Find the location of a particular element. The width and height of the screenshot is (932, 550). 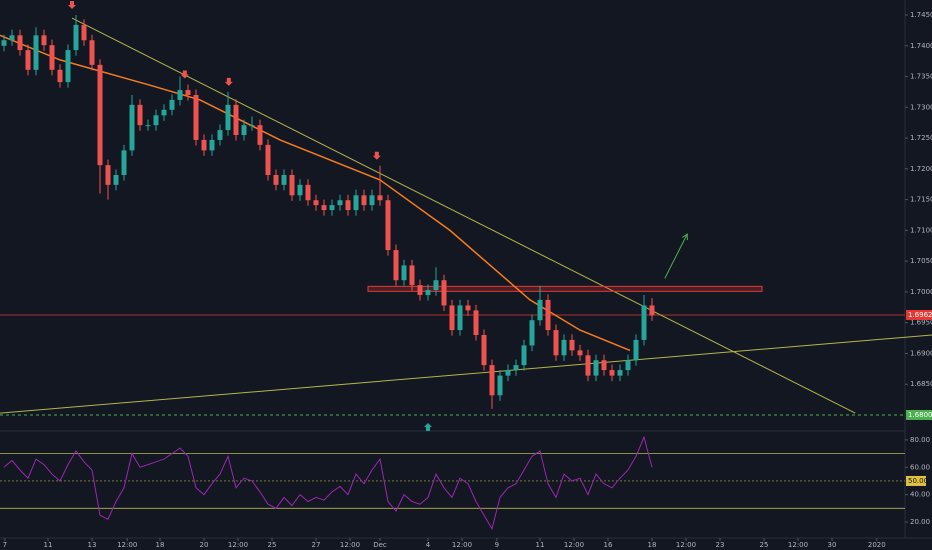

y-tick-label: 1.73000 is located at coordinates (921, 107).